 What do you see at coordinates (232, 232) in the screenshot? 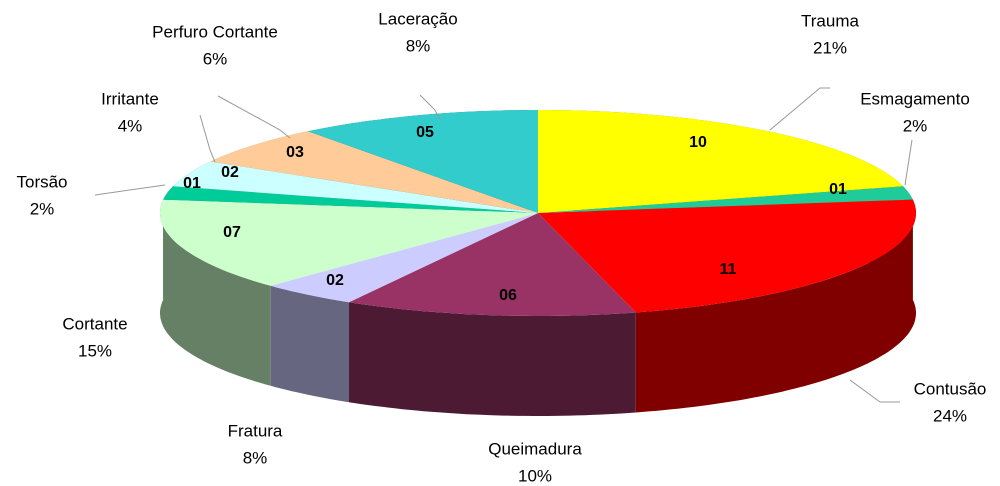
I see `data-label: 07` at bounding box center [232, 232].